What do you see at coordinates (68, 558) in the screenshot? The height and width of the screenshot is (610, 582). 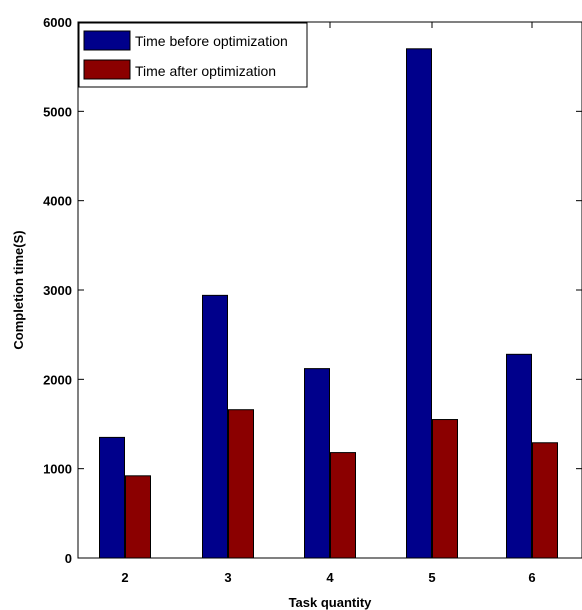 I see `y-tick-label: 0` at bounding box center [68, 558].